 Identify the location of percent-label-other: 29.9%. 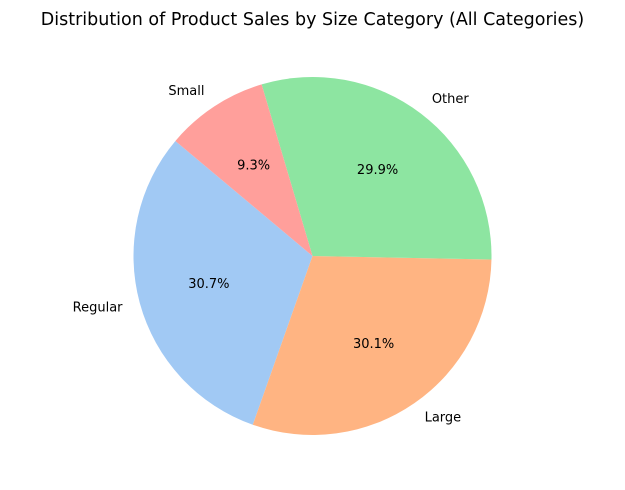
(377, 170).